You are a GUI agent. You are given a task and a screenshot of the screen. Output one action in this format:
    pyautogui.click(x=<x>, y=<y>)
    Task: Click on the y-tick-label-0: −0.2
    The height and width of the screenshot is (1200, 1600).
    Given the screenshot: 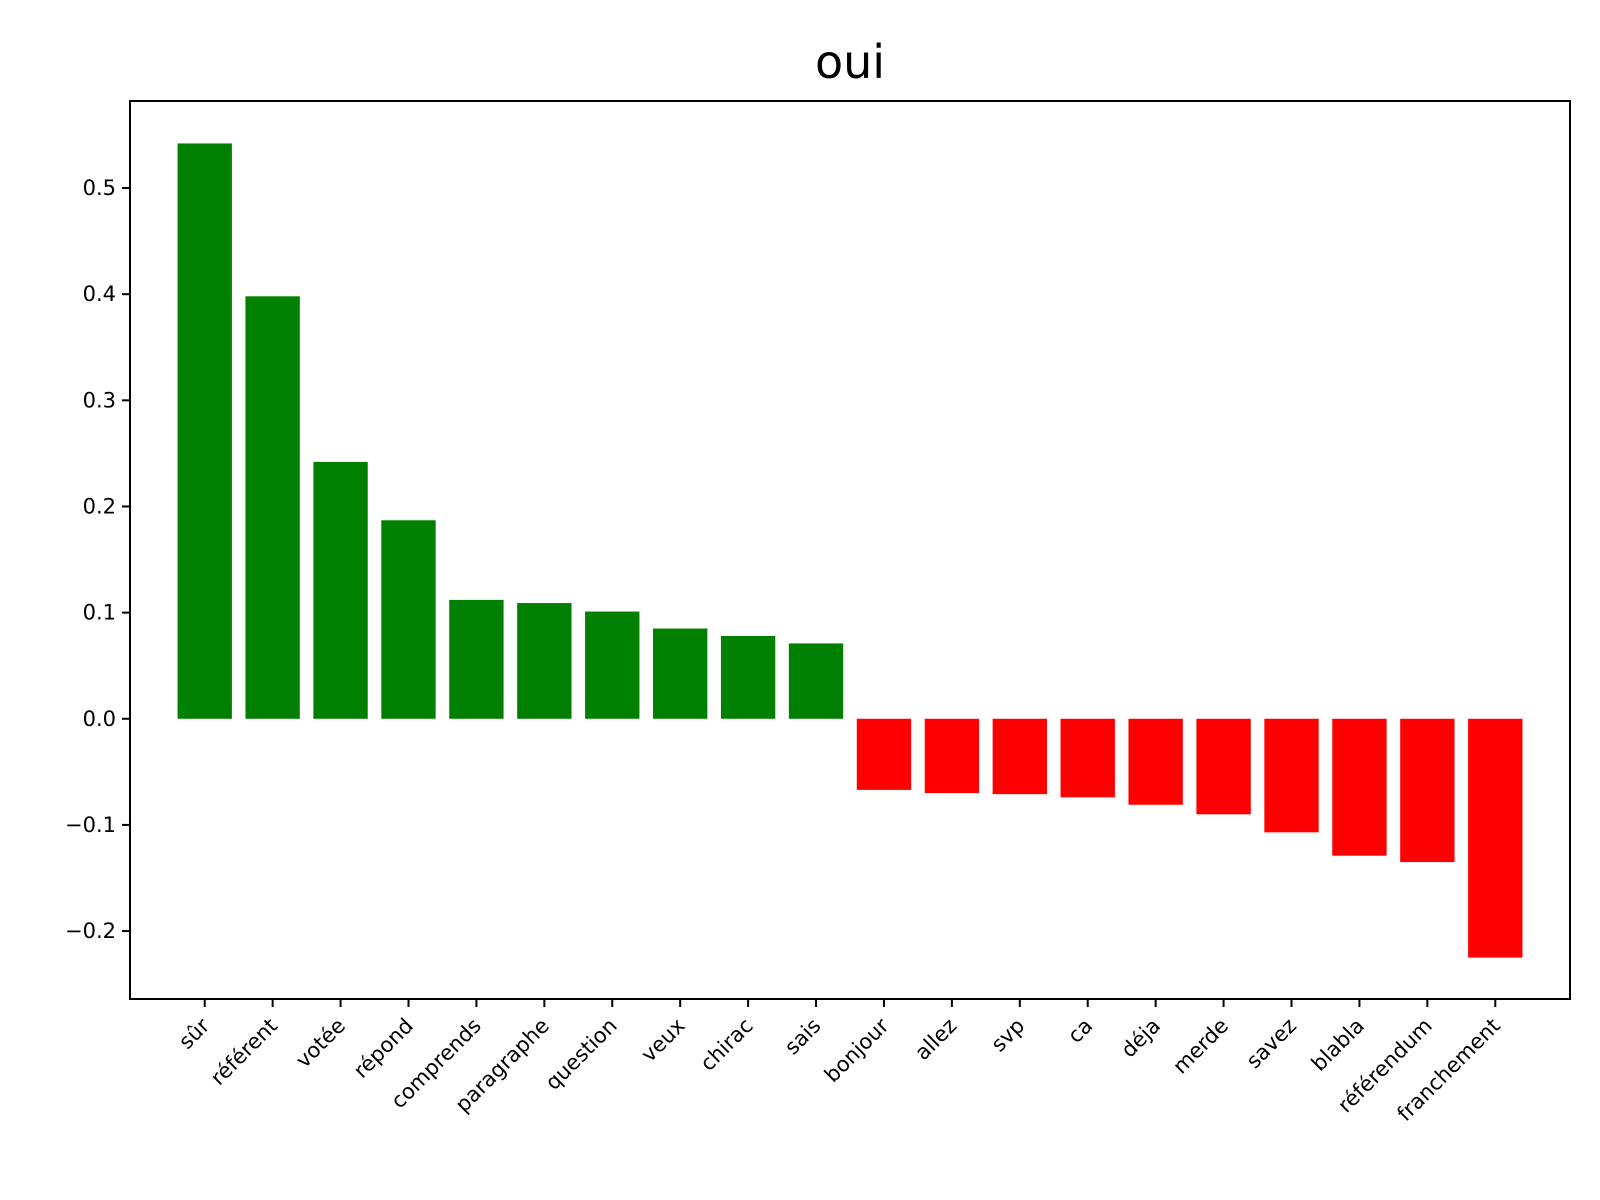 What is the action you would take?
    pyautogui.click(x=90, y=931)
    